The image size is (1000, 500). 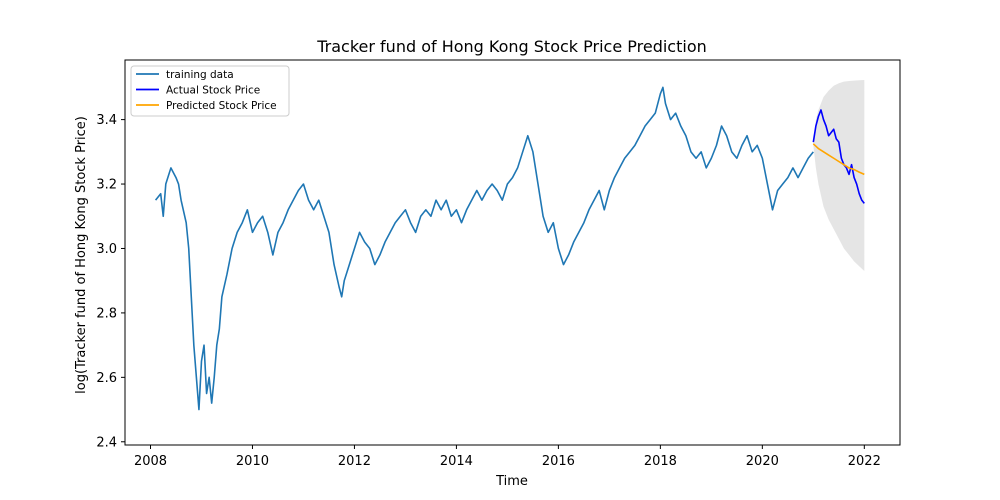 What do you see at coordinates (354, 461) in the screenshot?
I see `x-tick-label: 2012` at bounding box center [354, 461].